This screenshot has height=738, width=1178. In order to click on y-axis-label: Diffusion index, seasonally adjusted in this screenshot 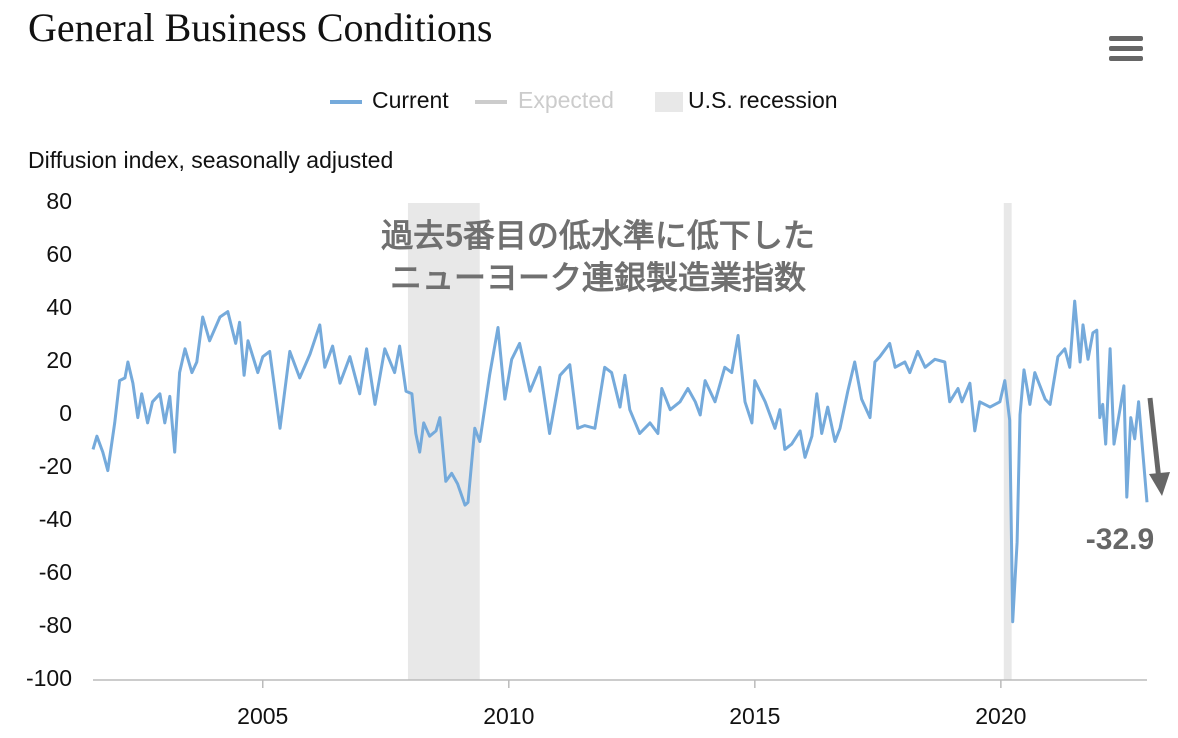, I will do `click(210, 160)`.